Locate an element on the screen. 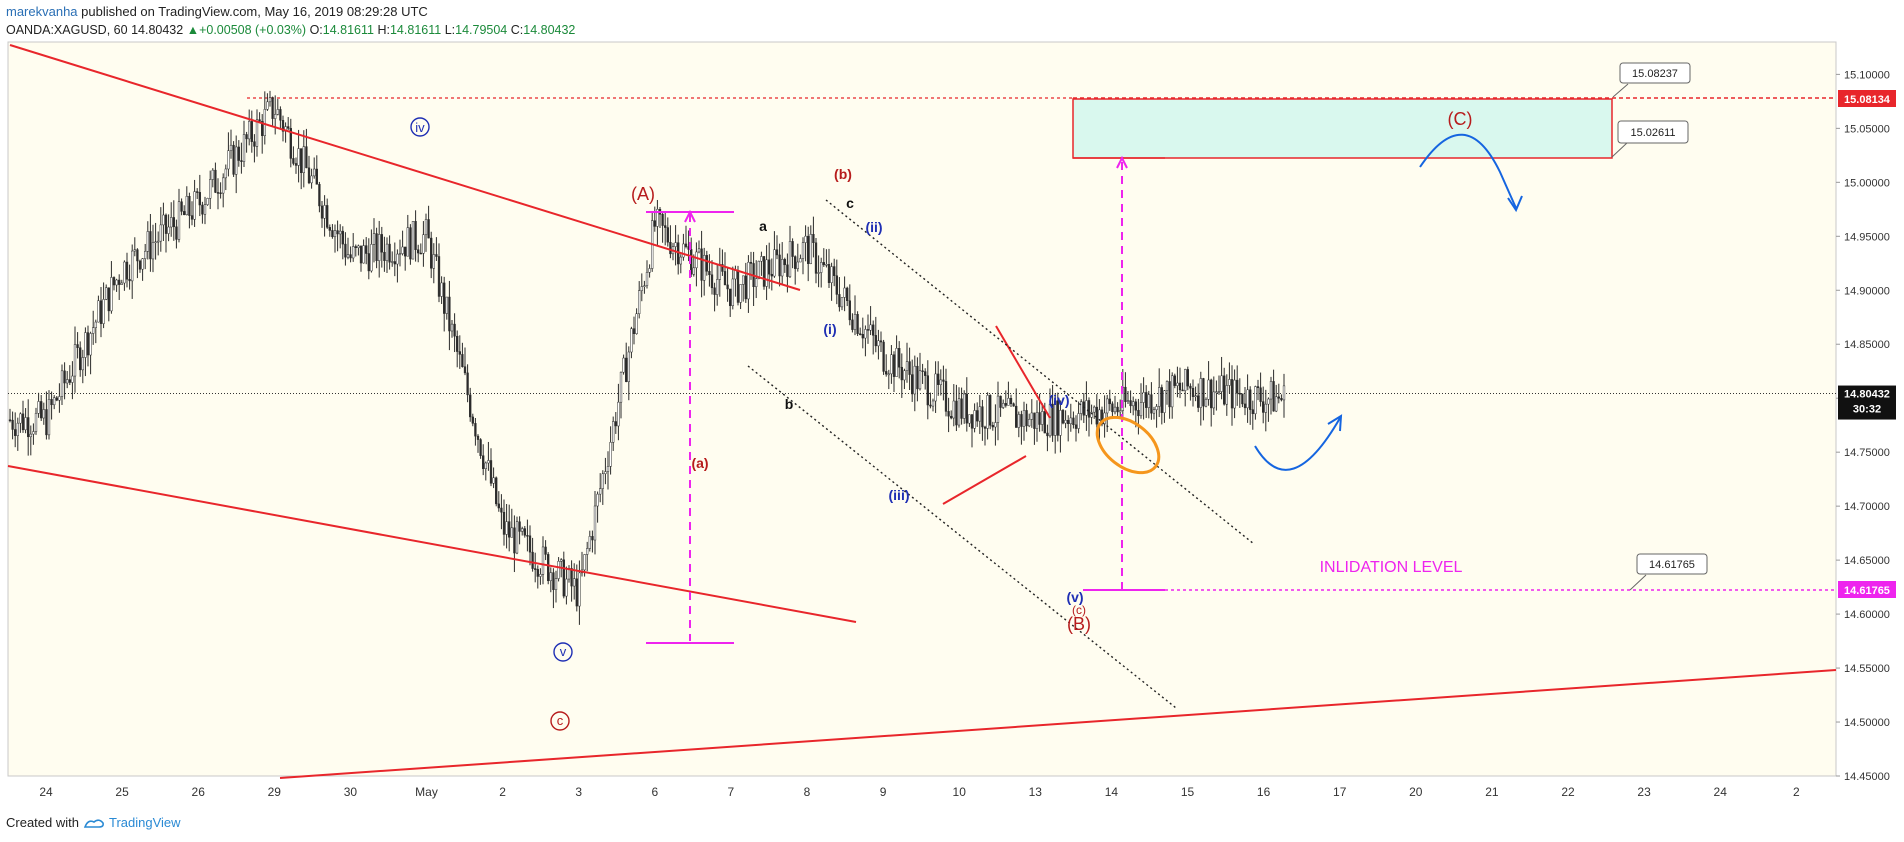 The image size is (1904, 842). up-triangle-icon: ▲ is located at coordinates (193, 30).